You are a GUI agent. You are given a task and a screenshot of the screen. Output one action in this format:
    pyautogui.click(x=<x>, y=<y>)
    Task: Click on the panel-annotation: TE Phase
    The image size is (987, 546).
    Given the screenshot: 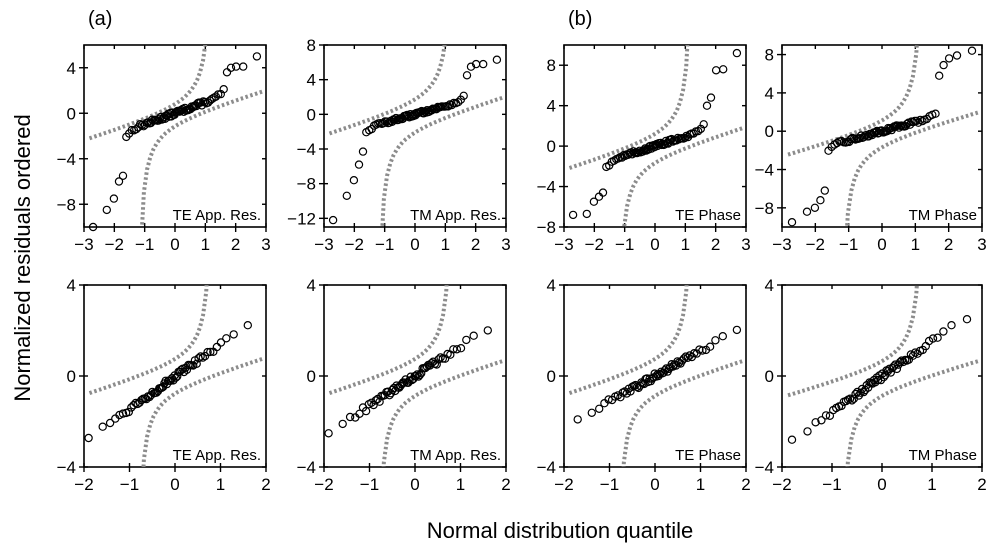 What is the action you would take?
    pyautogui.click(x=708, y=455)
    